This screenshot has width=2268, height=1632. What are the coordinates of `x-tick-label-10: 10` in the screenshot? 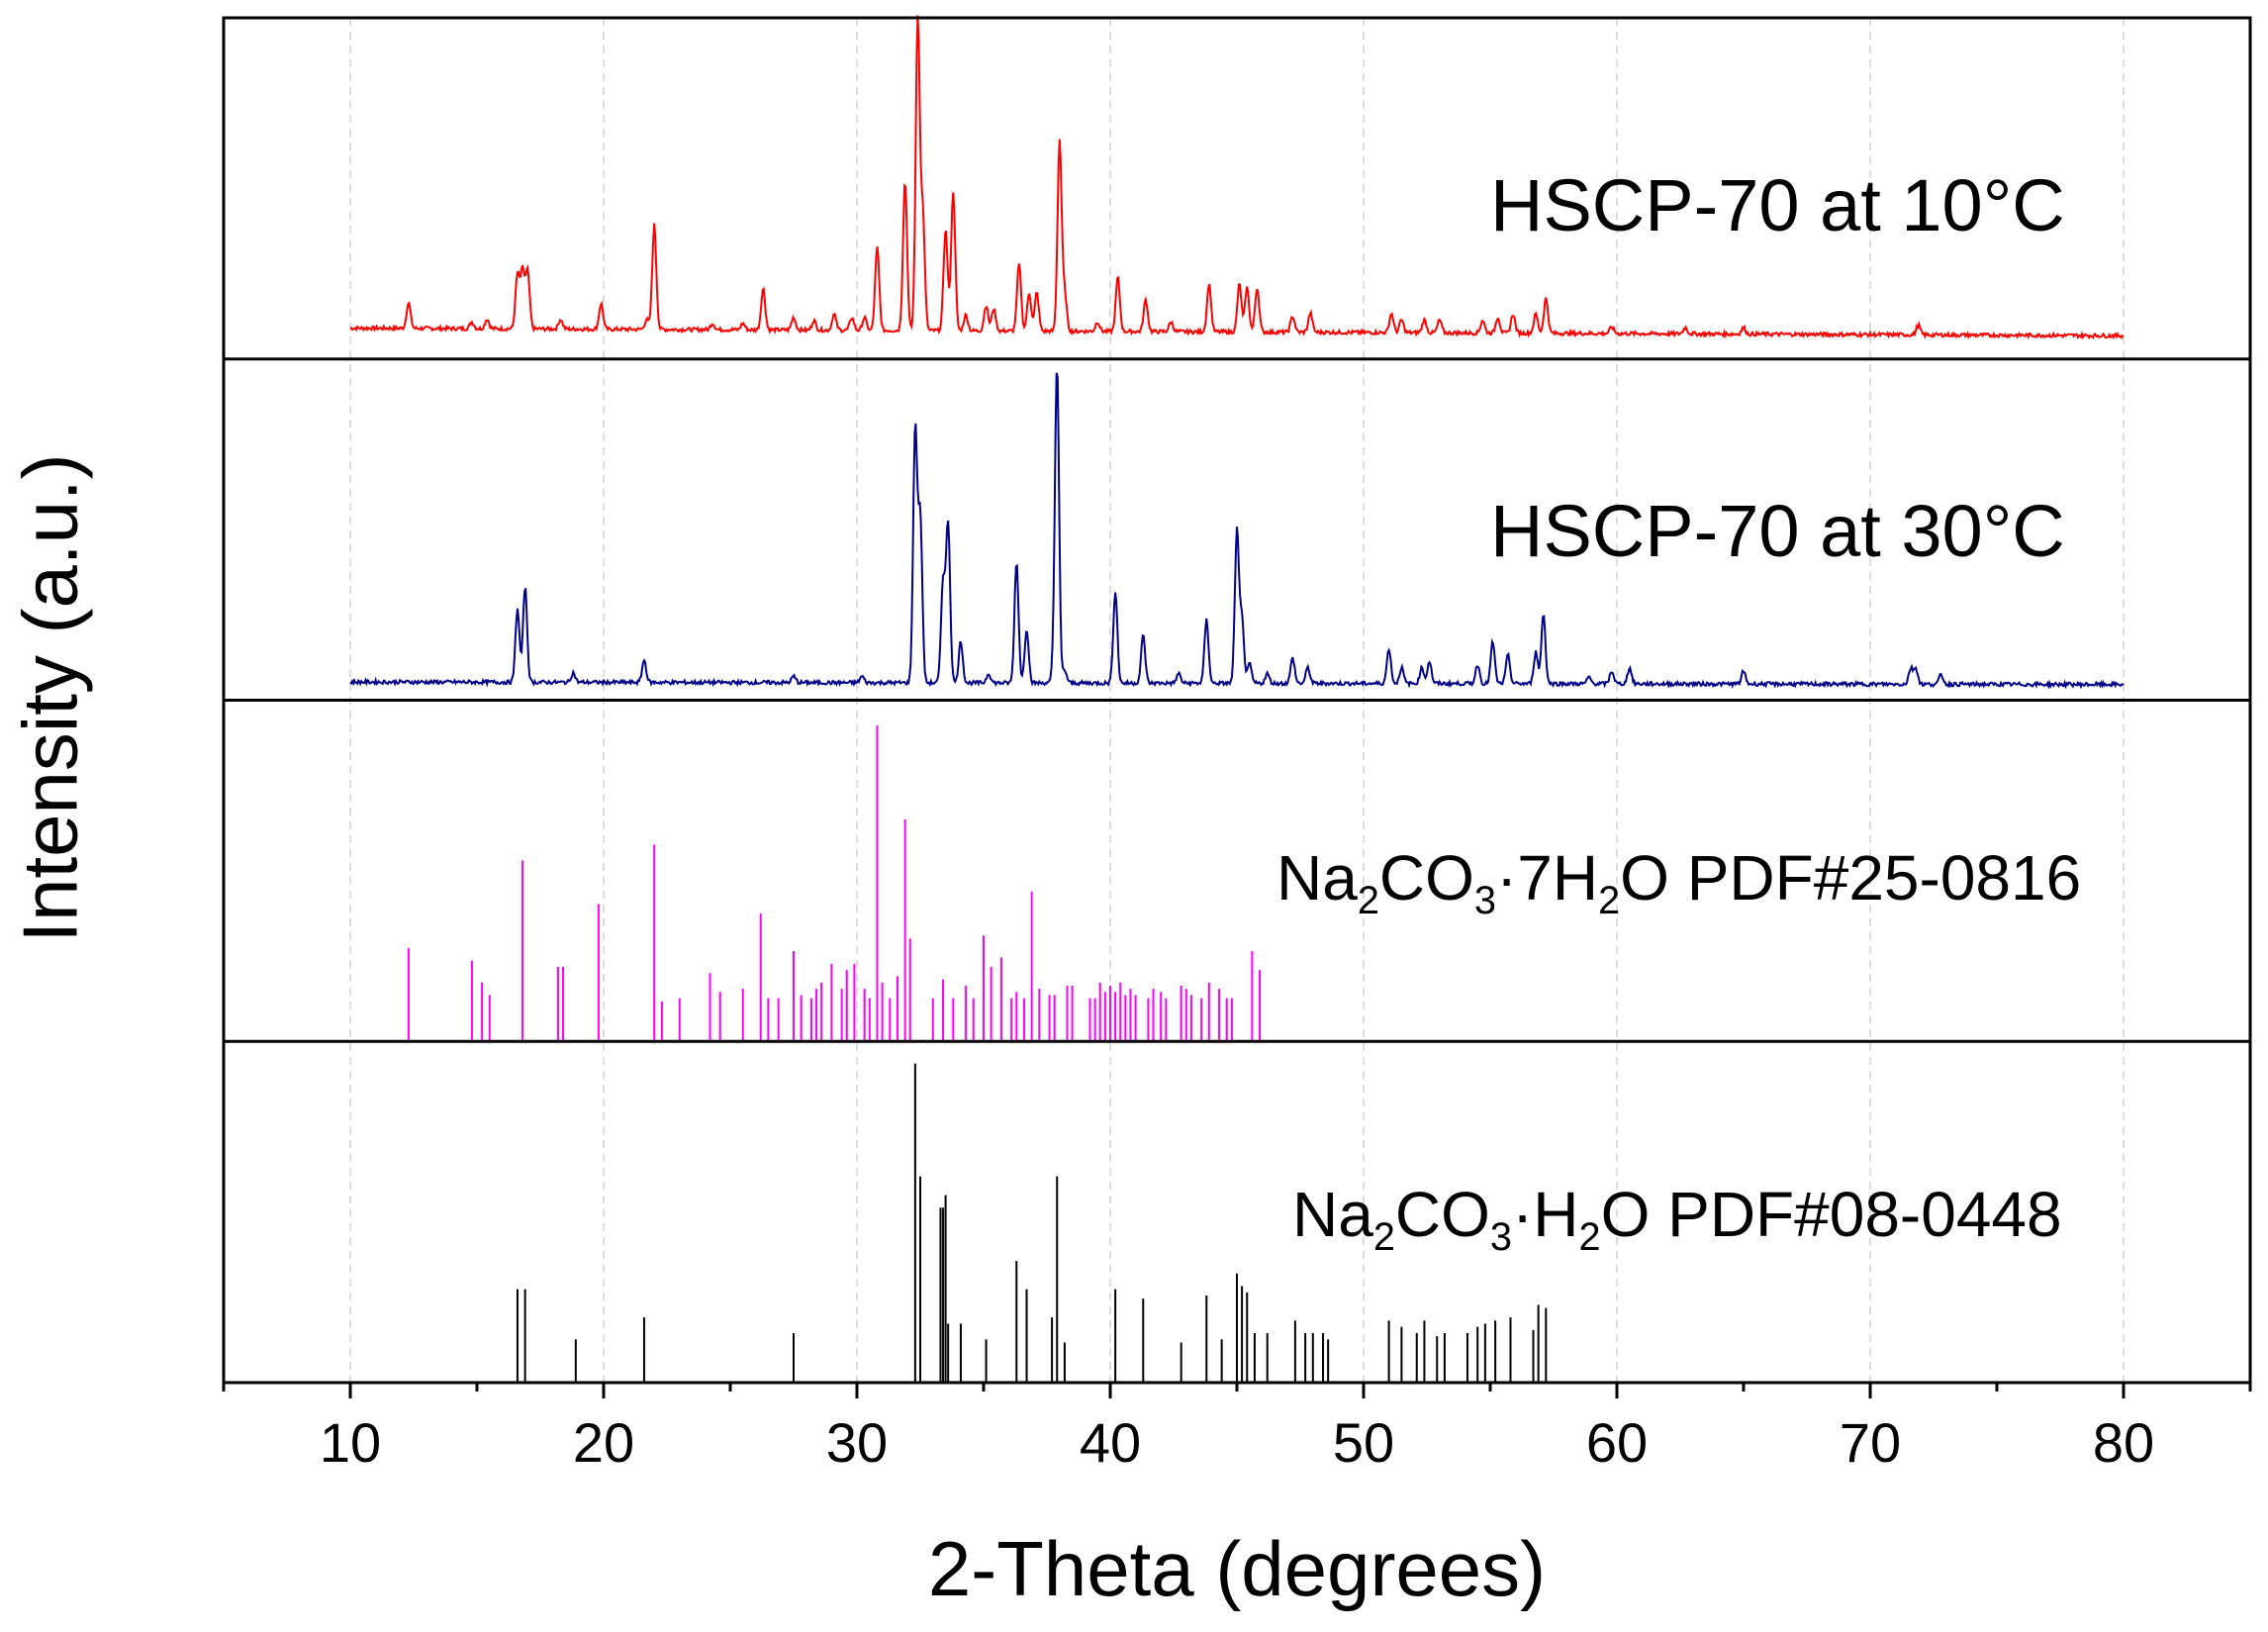 It's located at (350, 1443).